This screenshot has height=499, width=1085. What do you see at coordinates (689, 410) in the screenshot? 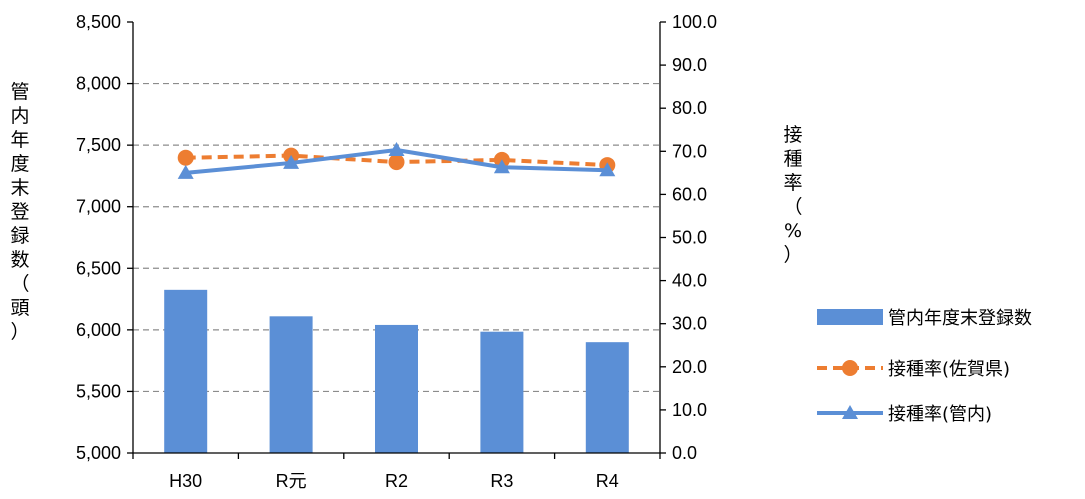
I see `right-tick-label: 10.0` at bounding box center [689, 410].